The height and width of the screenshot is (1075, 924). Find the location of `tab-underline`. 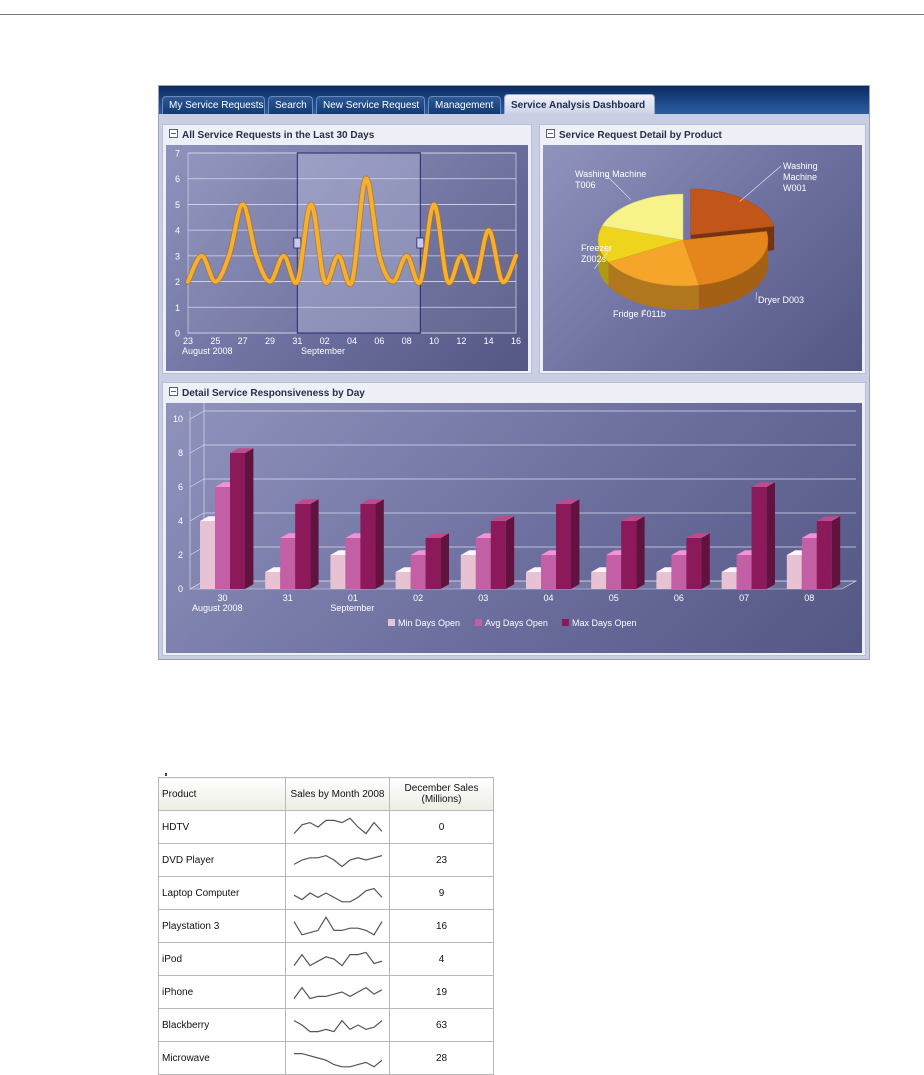

tab-underline is located at coordinates (514, 115).